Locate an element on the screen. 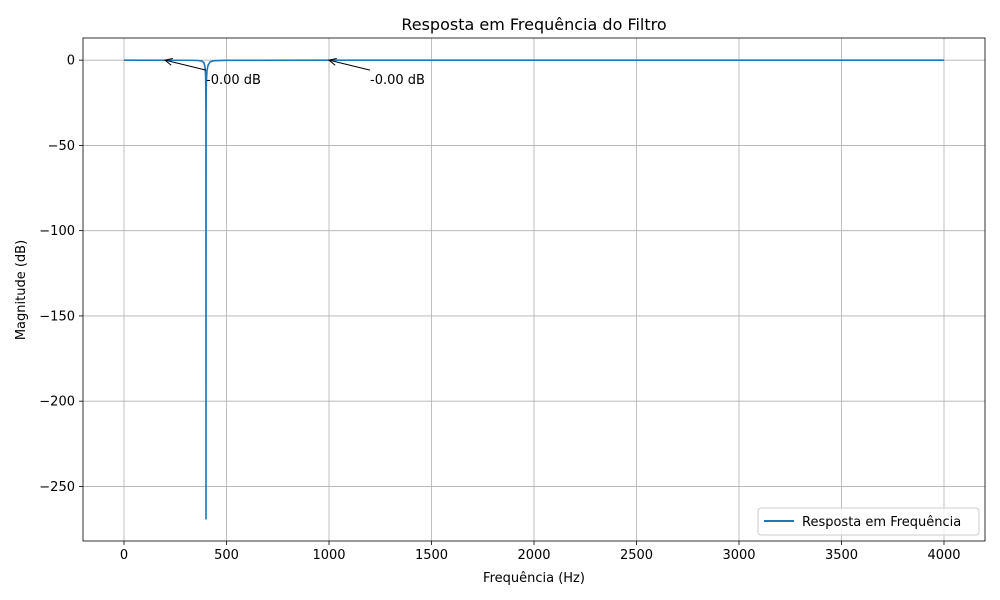  x-tick-label: 4000 is located at coordinates (943, 555).